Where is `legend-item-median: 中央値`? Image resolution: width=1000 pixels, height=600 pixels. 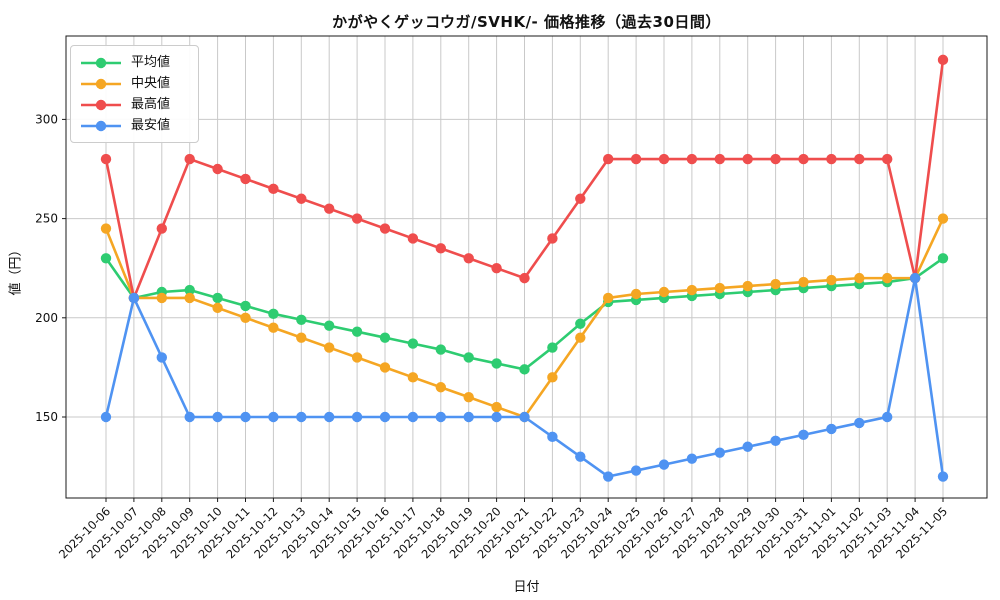
legend-item-median: 中央値 is located at coordinates (134, 83).